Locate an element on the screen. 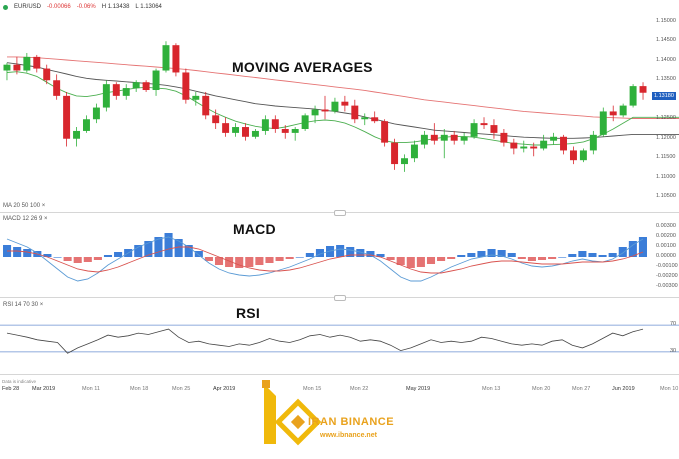  macd-tick-label: -0.00200 is located at coordinates (667, 276).